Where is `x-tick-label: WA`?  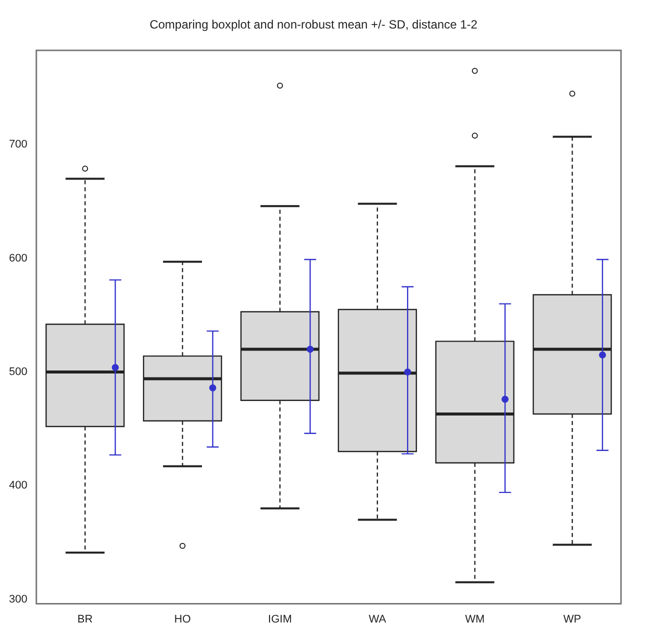
x-tick-label: WA is located at coordinates (377, 619).